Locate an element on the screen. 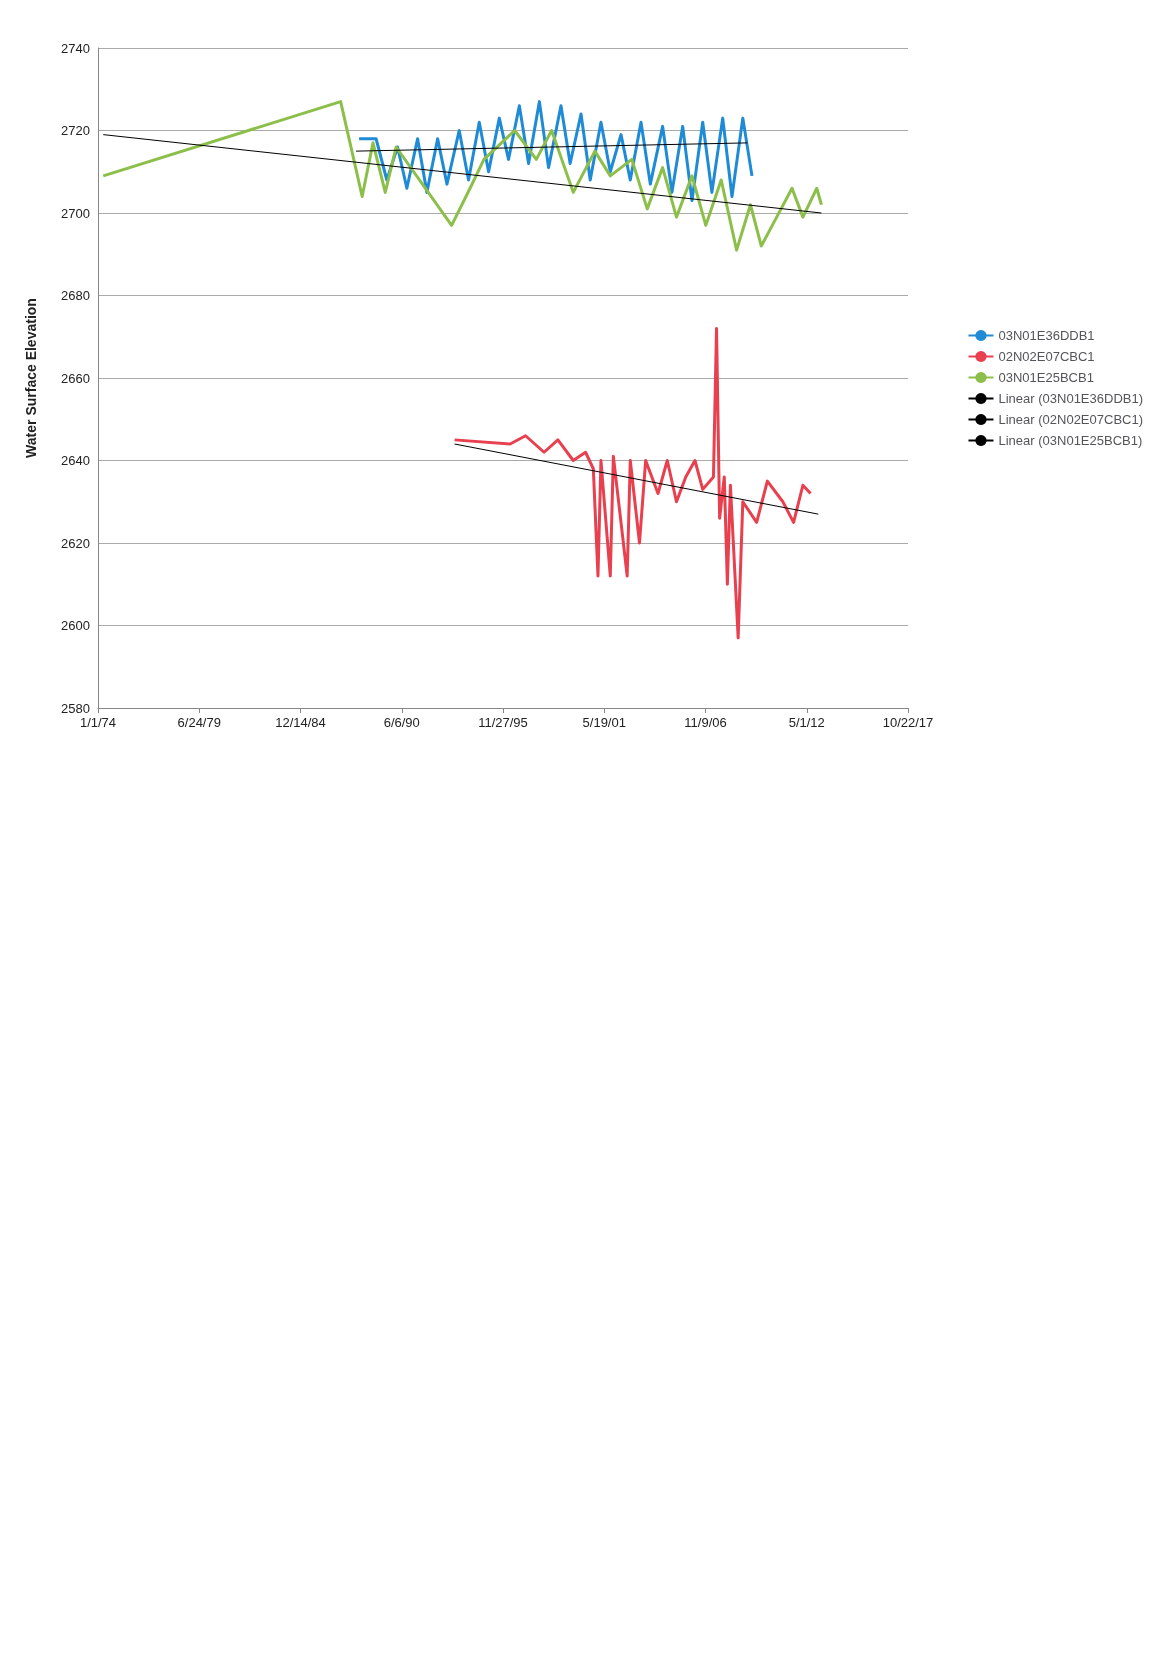 The width and height of the screenshot is (1167, 1669). x-tick-label: 11/9/06 is located at coordinates (705, 722).